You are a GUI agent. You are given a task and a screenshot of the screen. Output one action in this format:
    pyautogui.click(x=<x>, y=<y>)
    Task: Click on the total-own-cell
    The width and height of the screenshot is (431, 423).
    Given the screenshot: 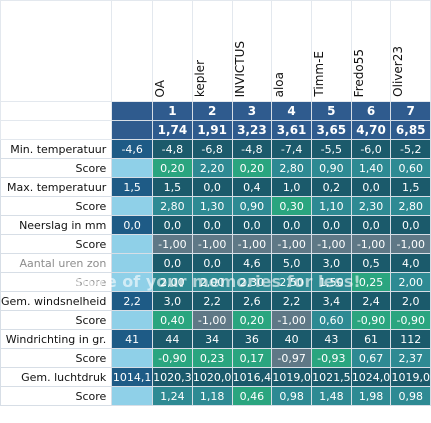 What is the action you would take?
    pyautogui.click(x=132, y=130)
    